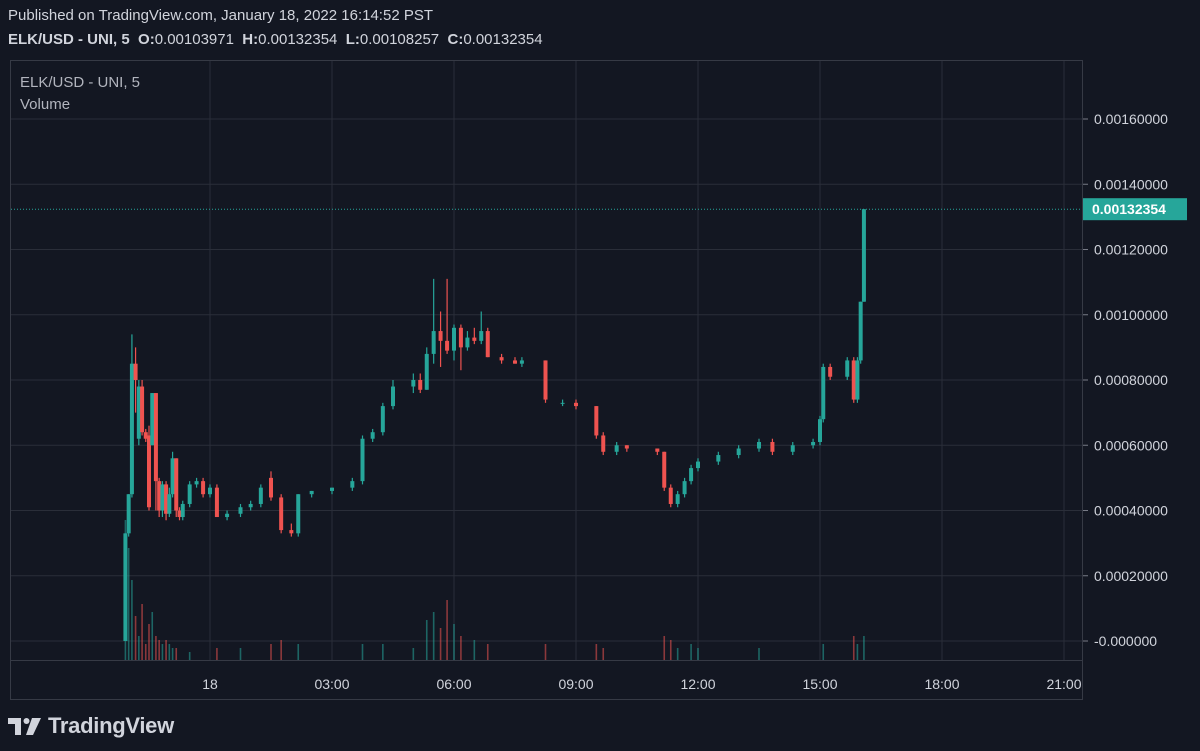 Image resolution: width=1200 pixels, height=751 pixels. What do you see at coordinates (111, 725) in the screenshot?
I see `tradingview-brand: TradingView` at bounding box center [111, 725].